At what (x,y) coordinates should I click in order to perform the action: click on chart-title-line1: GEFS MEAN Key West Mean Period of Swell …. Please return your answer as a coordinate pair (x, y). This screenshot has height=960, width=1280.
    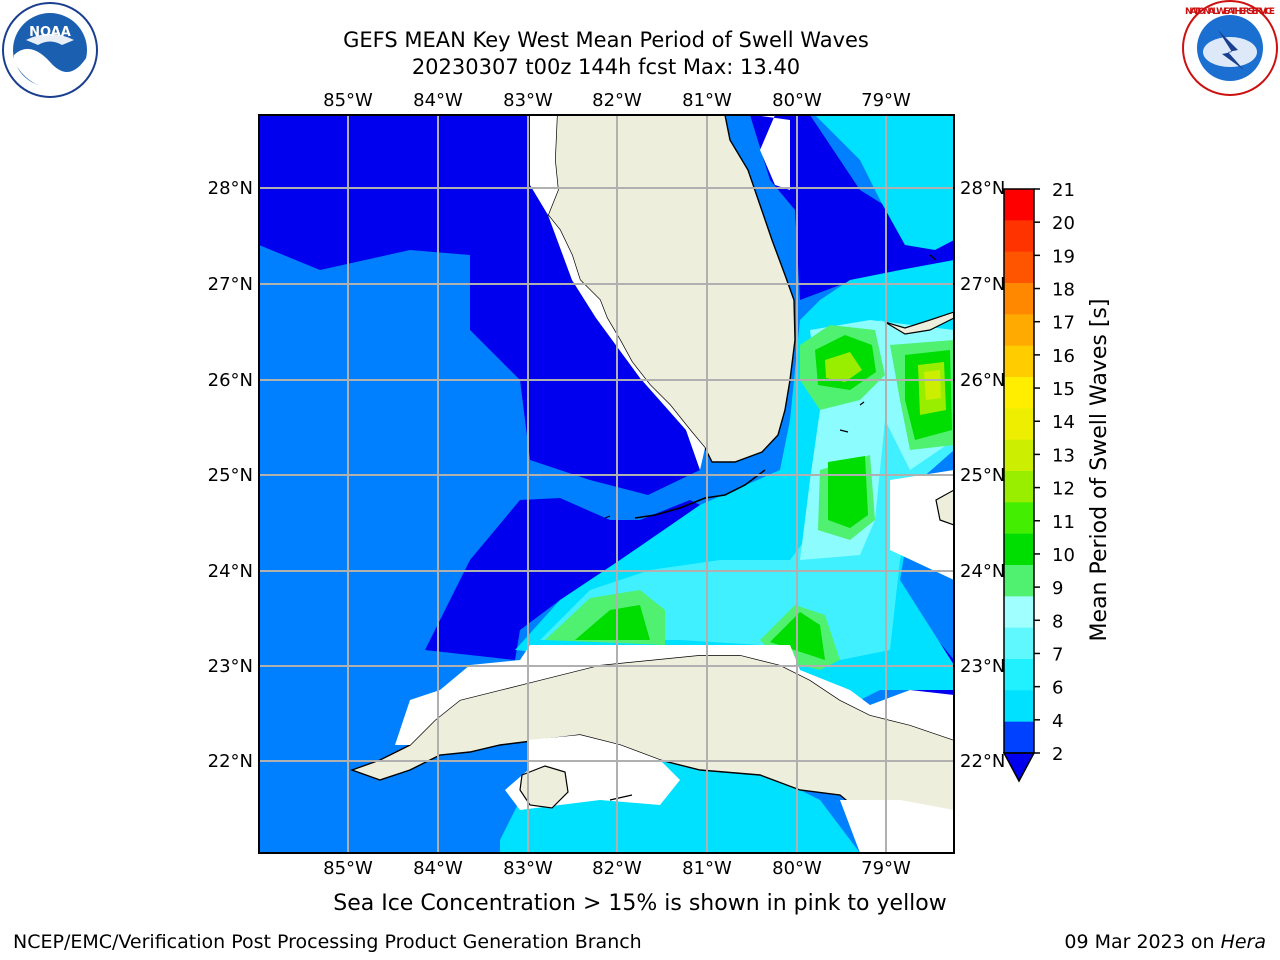
    Looking at the image, I should click on (606, 40).